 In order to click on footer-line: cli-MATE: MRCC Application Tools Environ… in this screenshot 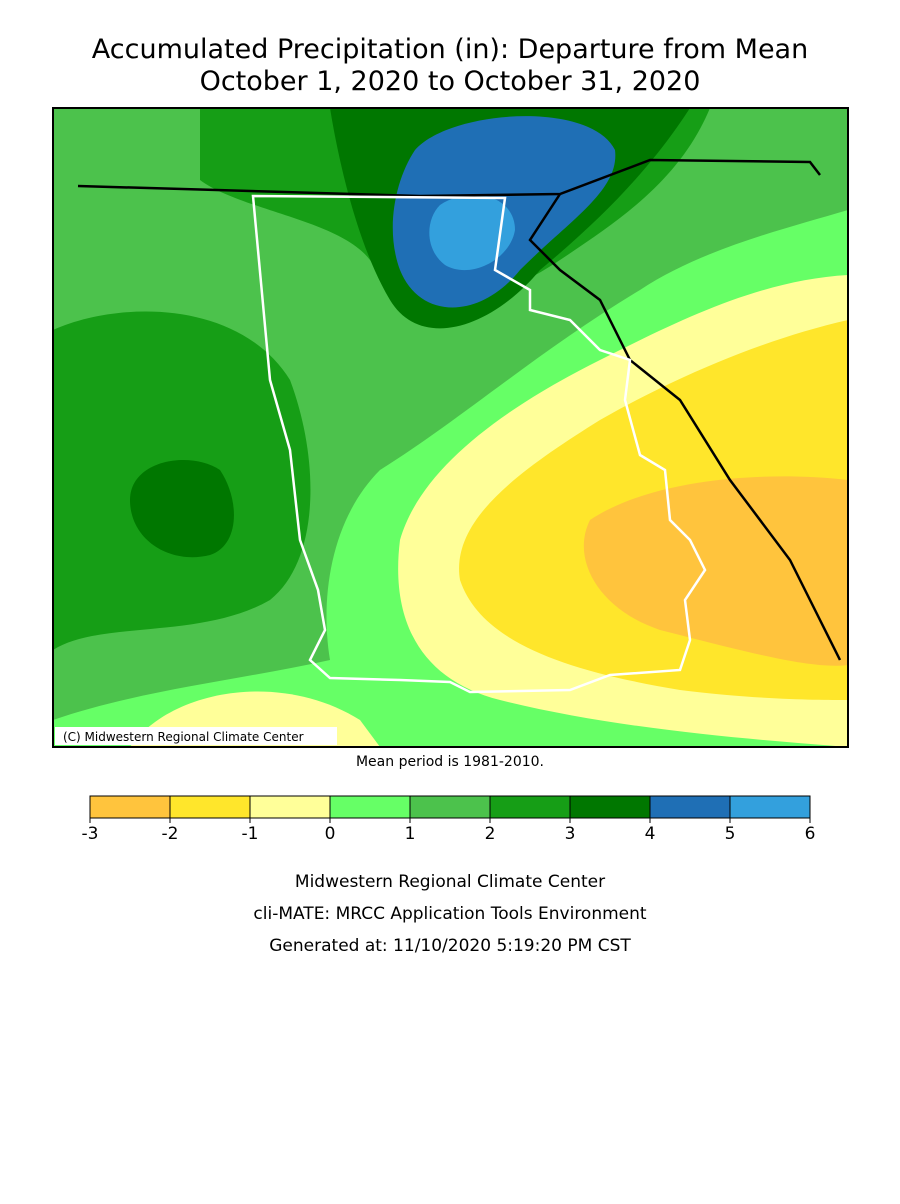, I will do `click(449, 914)`.